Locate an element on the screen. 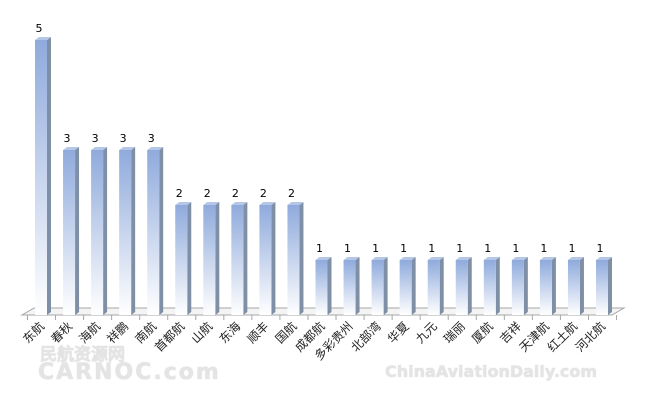  x-tick-label: 红土航 is located at coordinates (562, 337).